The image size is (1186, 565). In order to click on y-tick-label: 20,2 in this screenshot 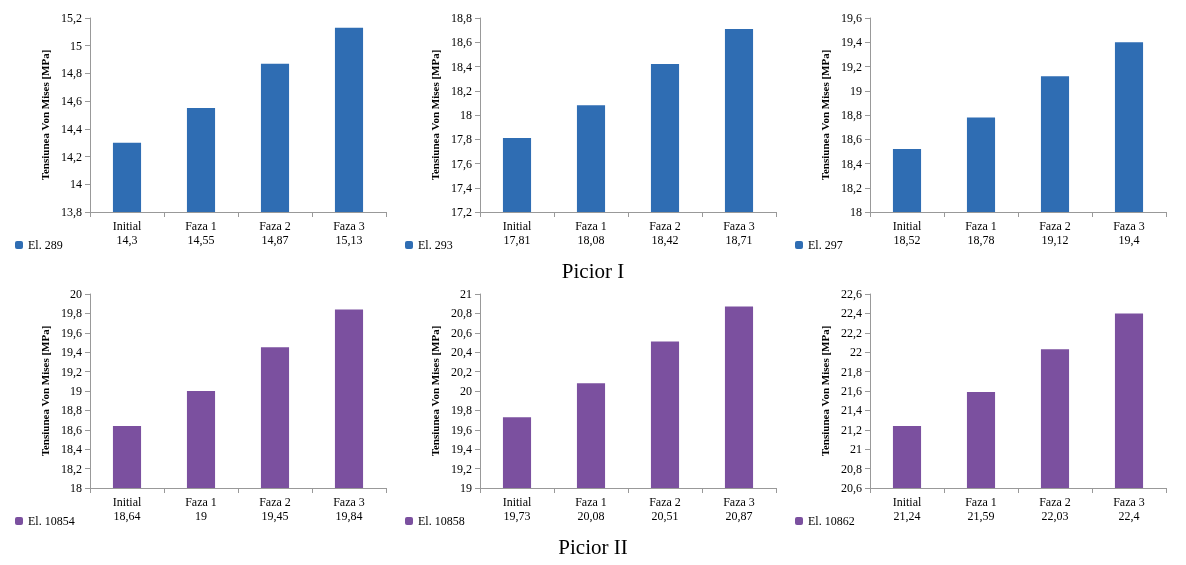, I will do `click(461, 371)`.